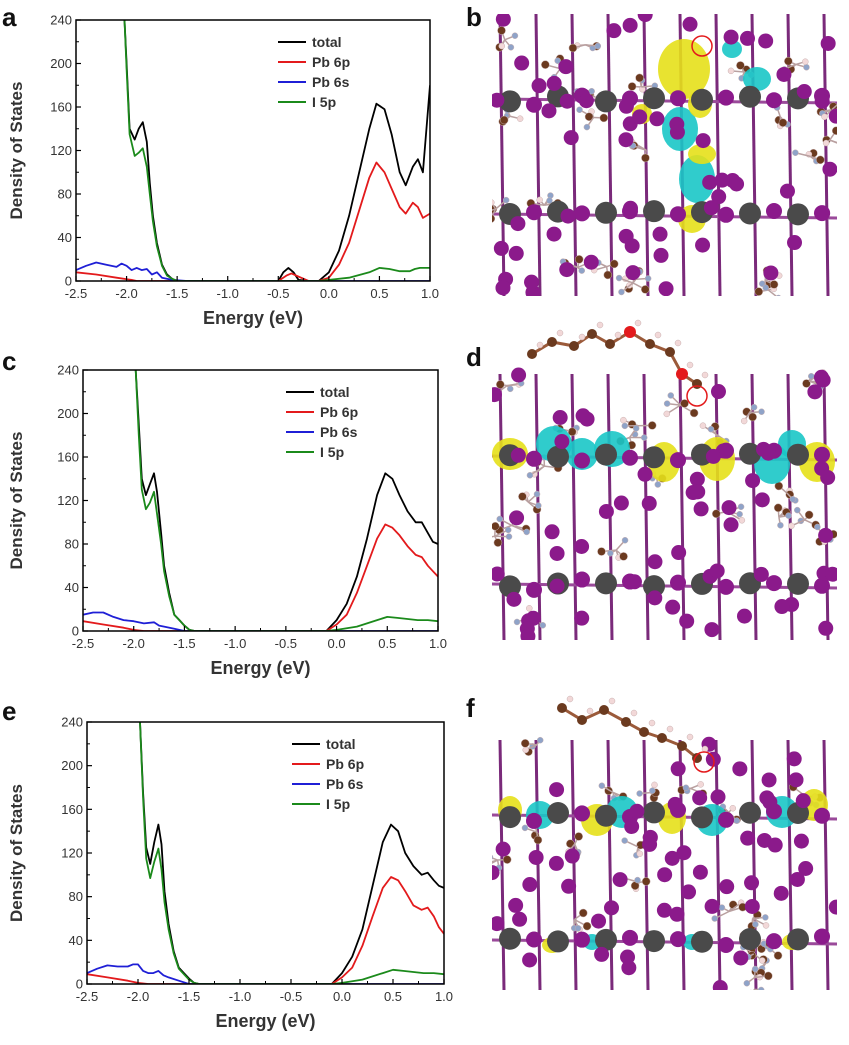 Image resolution: width=849 pixels, height=1045 pixels. Describe the element at coordinates (614, 358) in the screenshot. I see `adsorbed-molecule-backbone` at that location.